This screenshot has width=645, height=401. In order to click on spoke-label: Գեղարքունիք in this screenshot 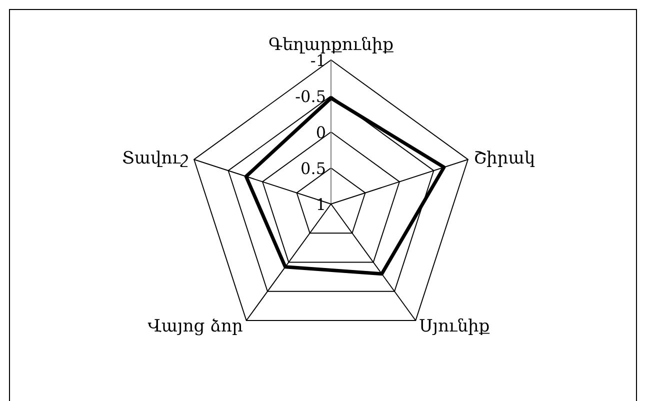, I will do `click(331, 45)`.